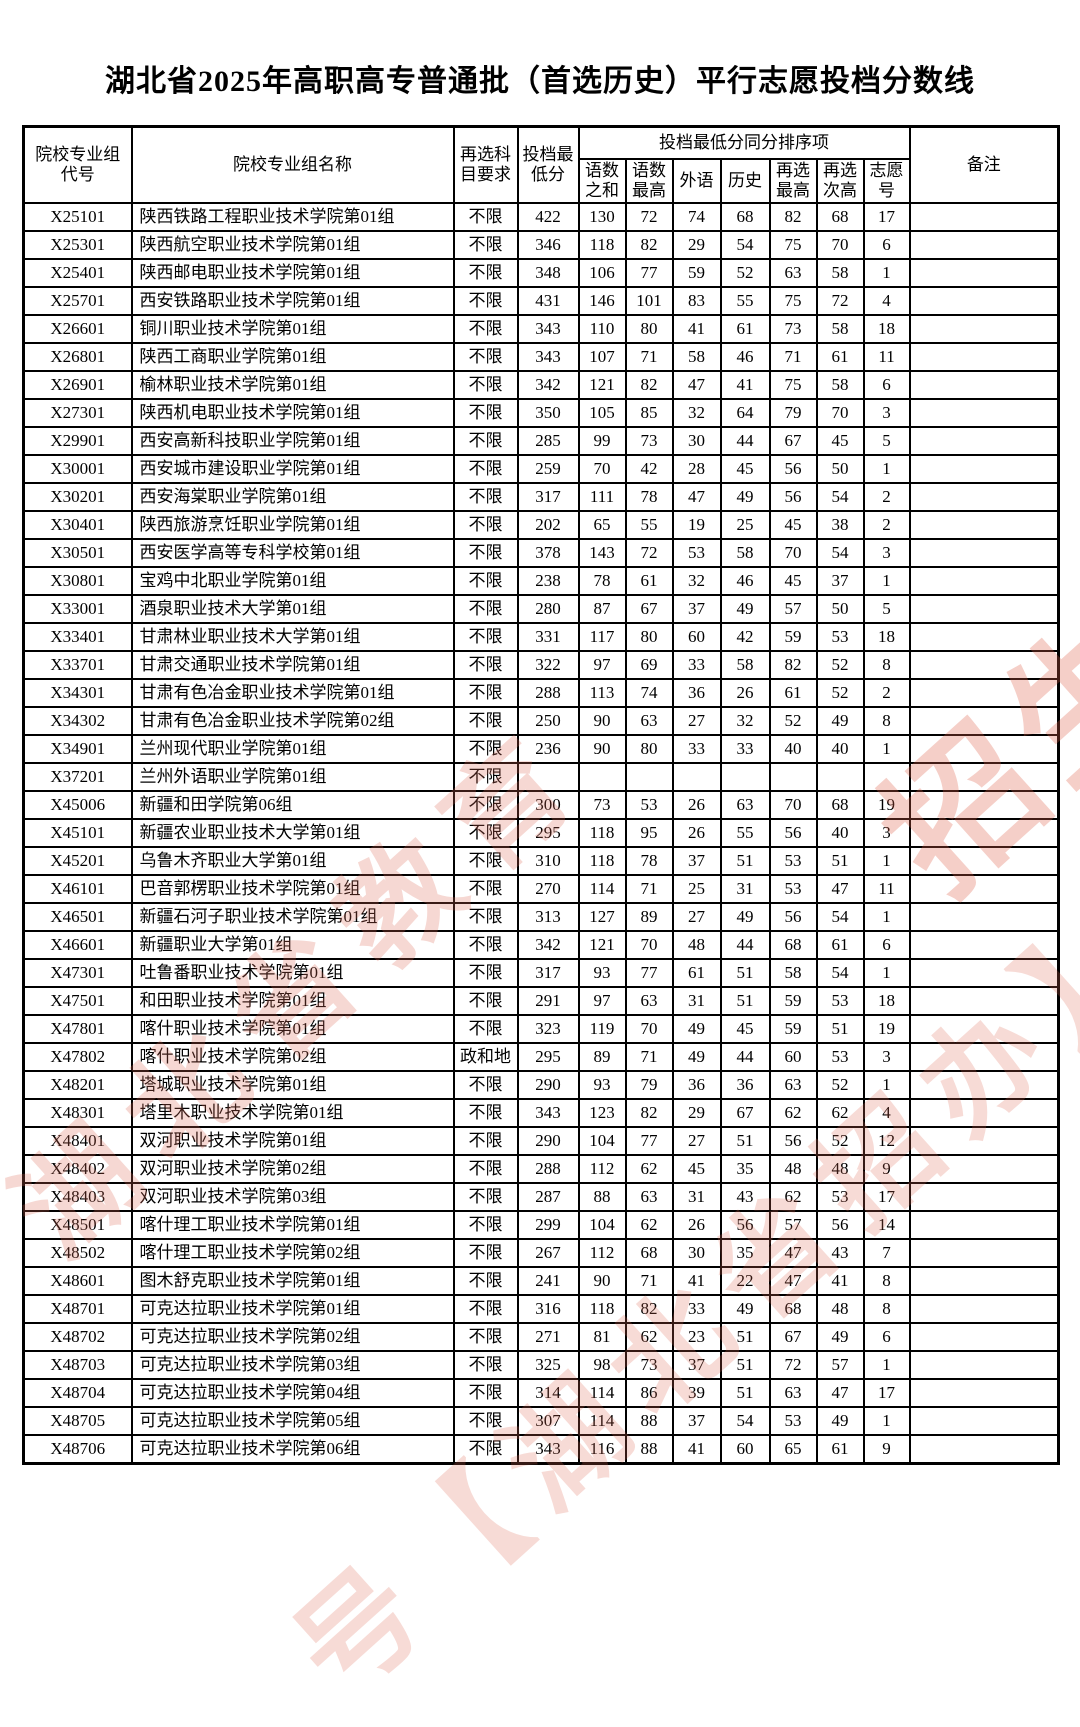  Describe the element at coordinates (602, 1281) in the screenshot. I see `sum-cn-math-cell: 90` at that location.